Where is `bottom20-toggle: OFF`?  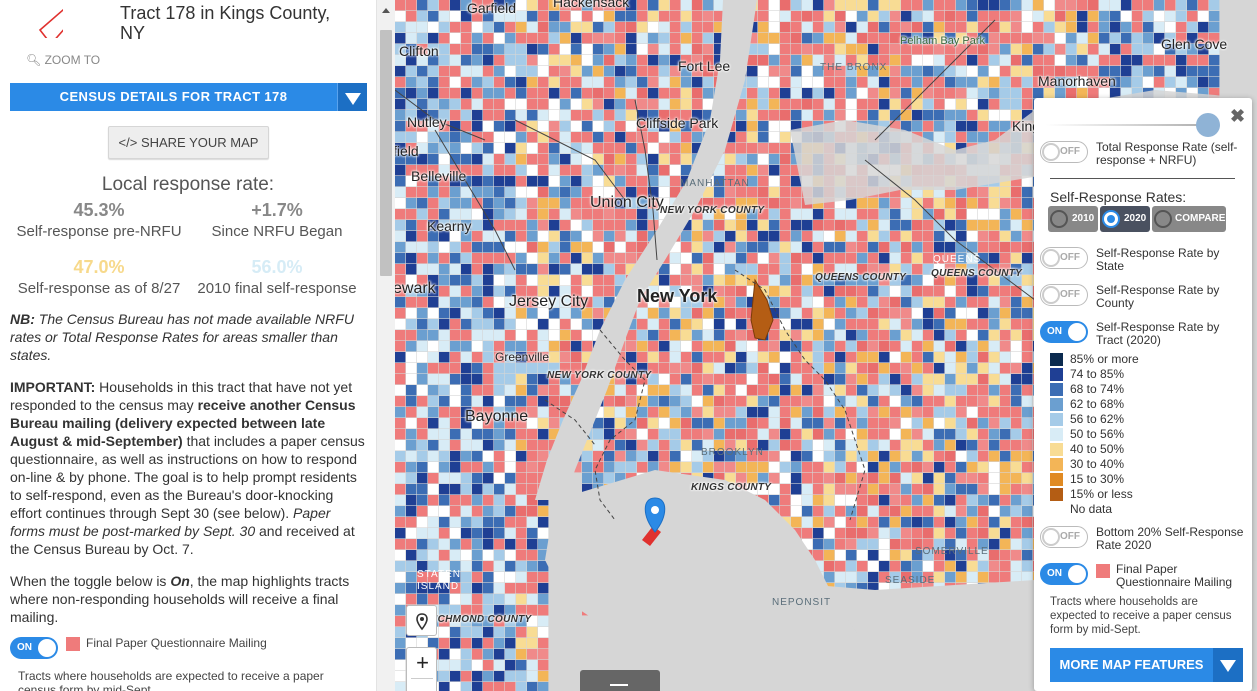
bottom20-toggle: OFF is located at coordinates (1064, 537).